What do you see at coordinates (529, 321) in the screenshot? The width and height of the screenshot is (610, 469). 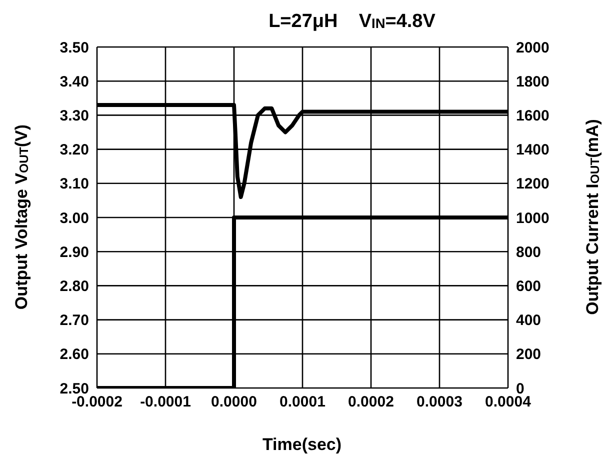 I see `y2-tick-label: 400` at bounding box center [529, 321].